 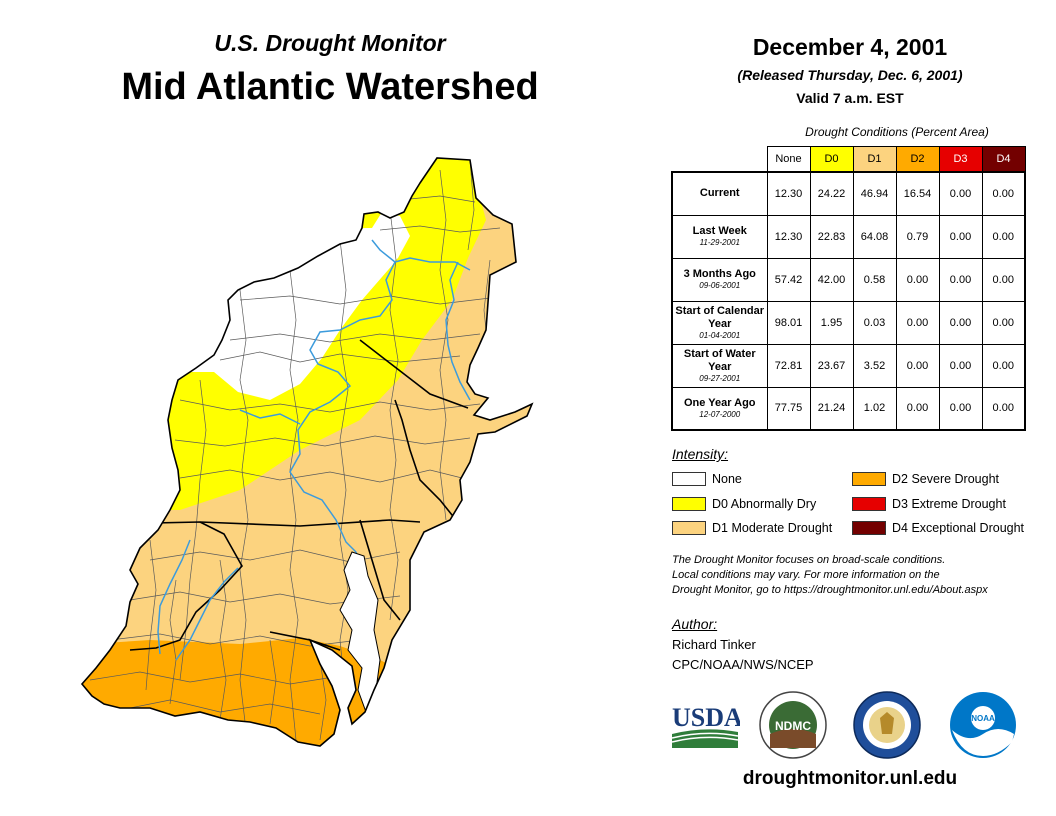 What do you see at coordinates (917, 236) in the screenshot?
I see `table-cell: 0.79` at bounding box center [917, 236].